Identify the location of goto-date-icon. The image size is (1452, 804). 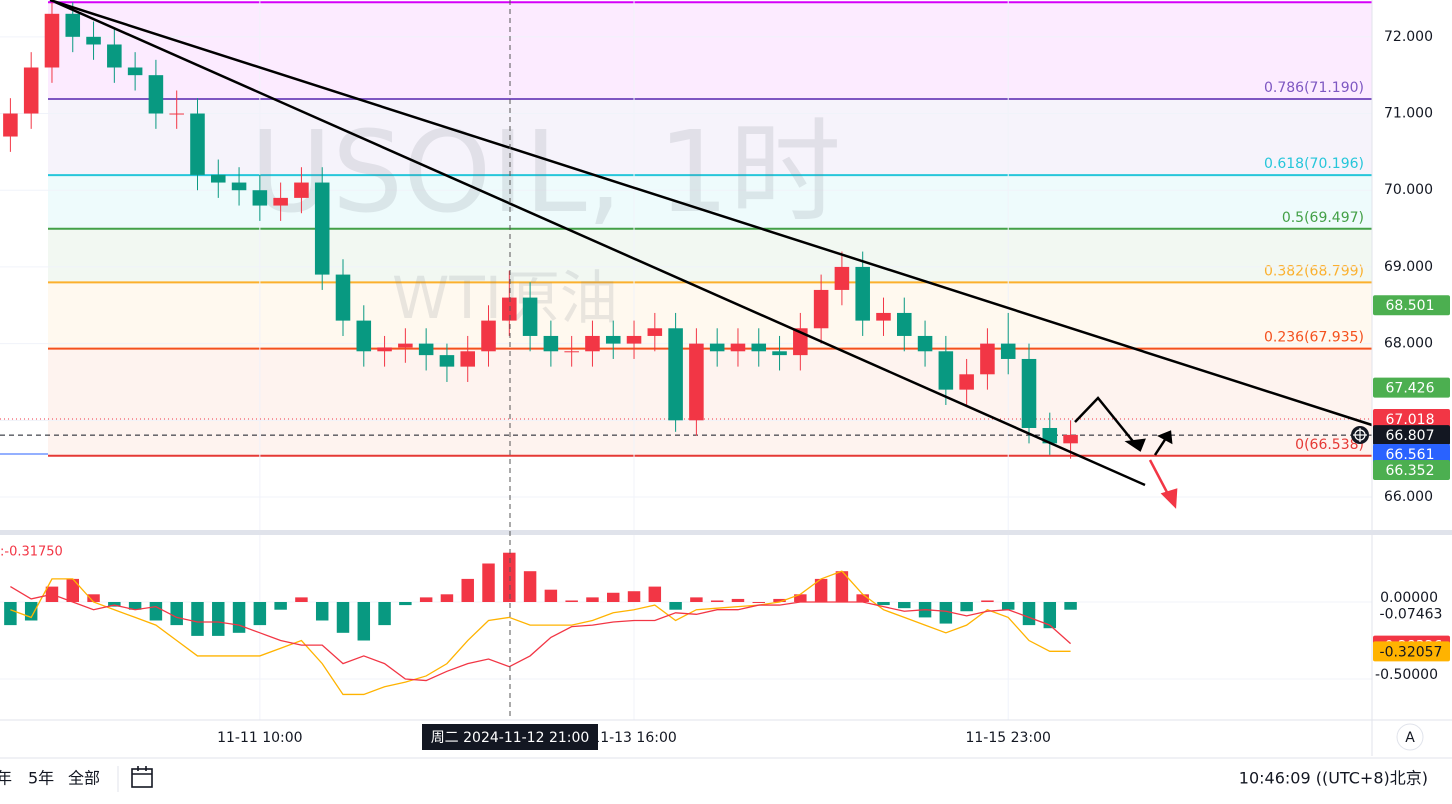
(142, 777).